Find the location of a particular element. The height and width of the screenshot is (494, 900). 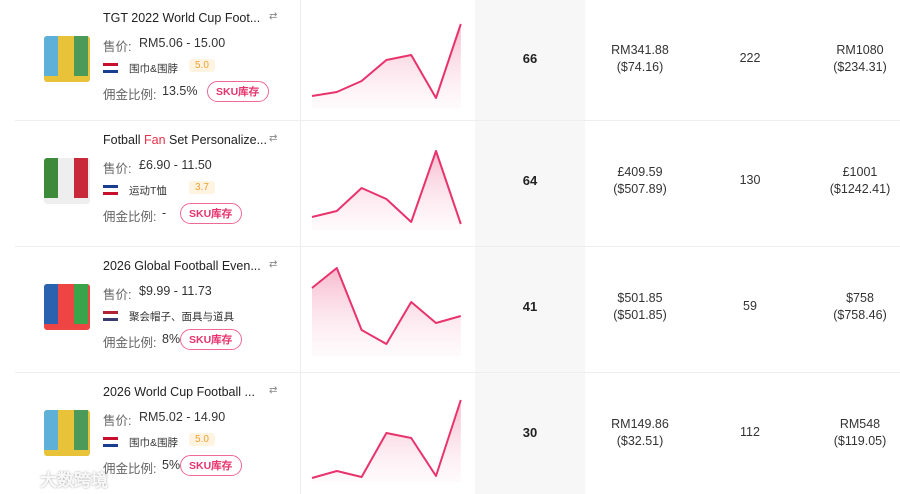

title-part: Fotball is located at coordinates (123, 140).